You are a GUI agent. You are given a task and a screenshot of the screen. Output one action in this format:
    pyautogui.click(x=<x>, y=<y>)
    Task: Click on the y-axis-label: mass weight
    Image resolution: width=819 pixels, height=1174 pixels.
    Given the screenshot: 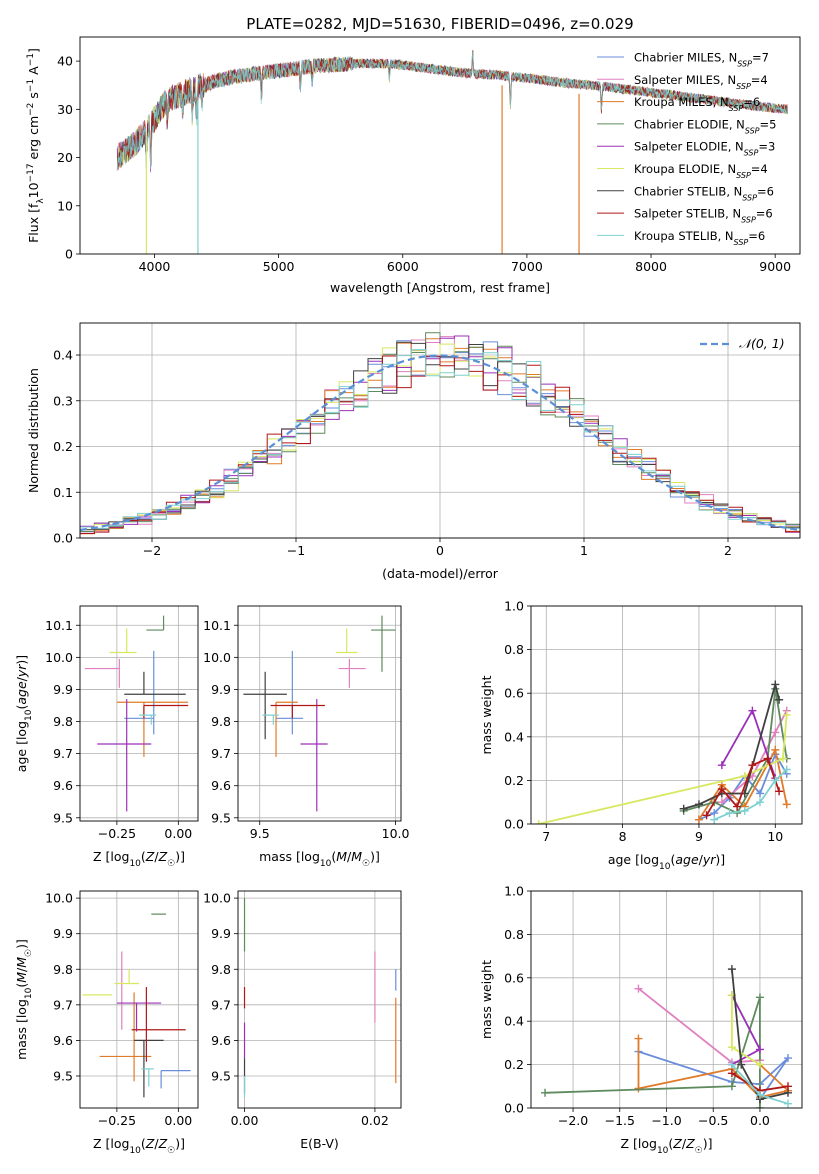 What is the action you would take?
    pyautogui.click(x=486, y=714)
    